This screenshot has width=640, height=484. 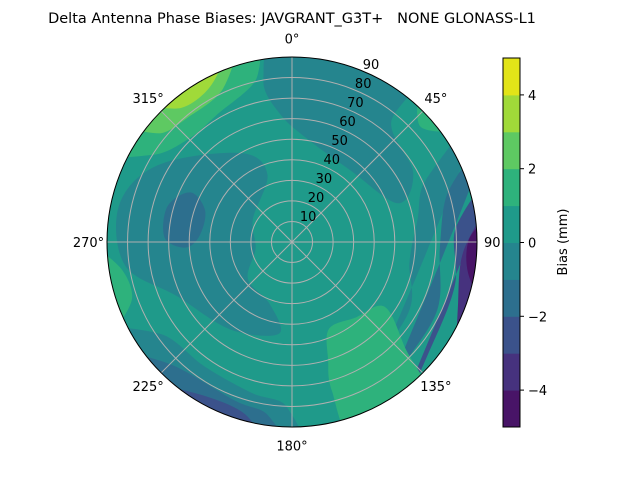 What do you see at coordinates (435, 99) in the screenshot?
I see `angular-tick-label: 45°` at bounding box center [435, 99].